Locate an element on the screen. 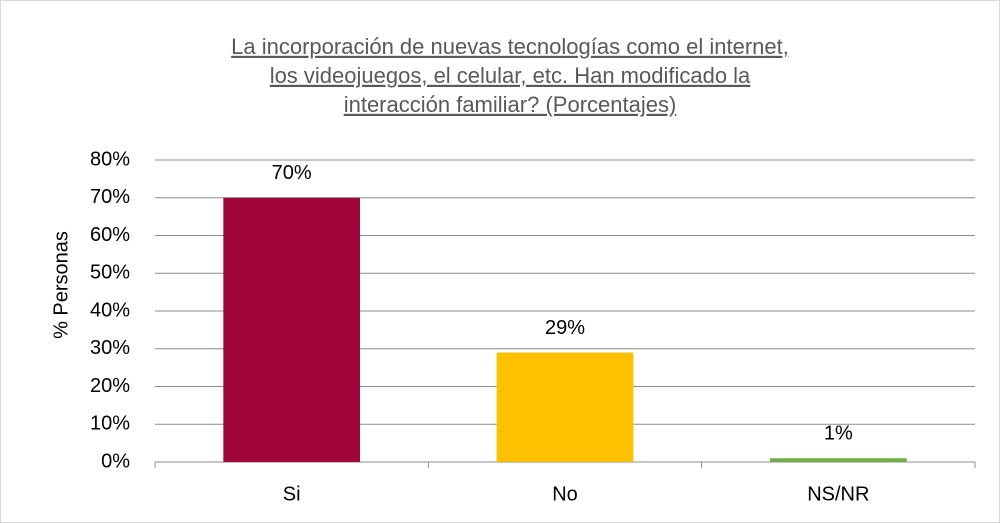 The height and width of the screenshot is (523, 1000). x-tick-label: Si is located at coordinates (292, 494).